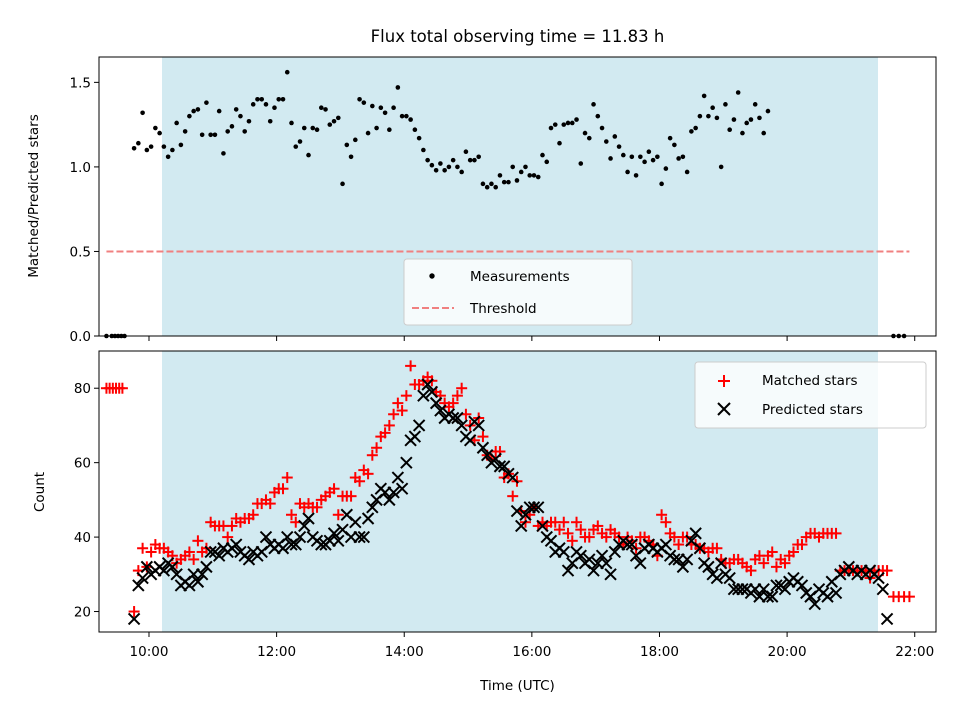  What do you see at coordinates (810, 395) in the screenshot?
I see `bottom-legend: Matched stars Predicted stars` at bounding box center [810, 395].